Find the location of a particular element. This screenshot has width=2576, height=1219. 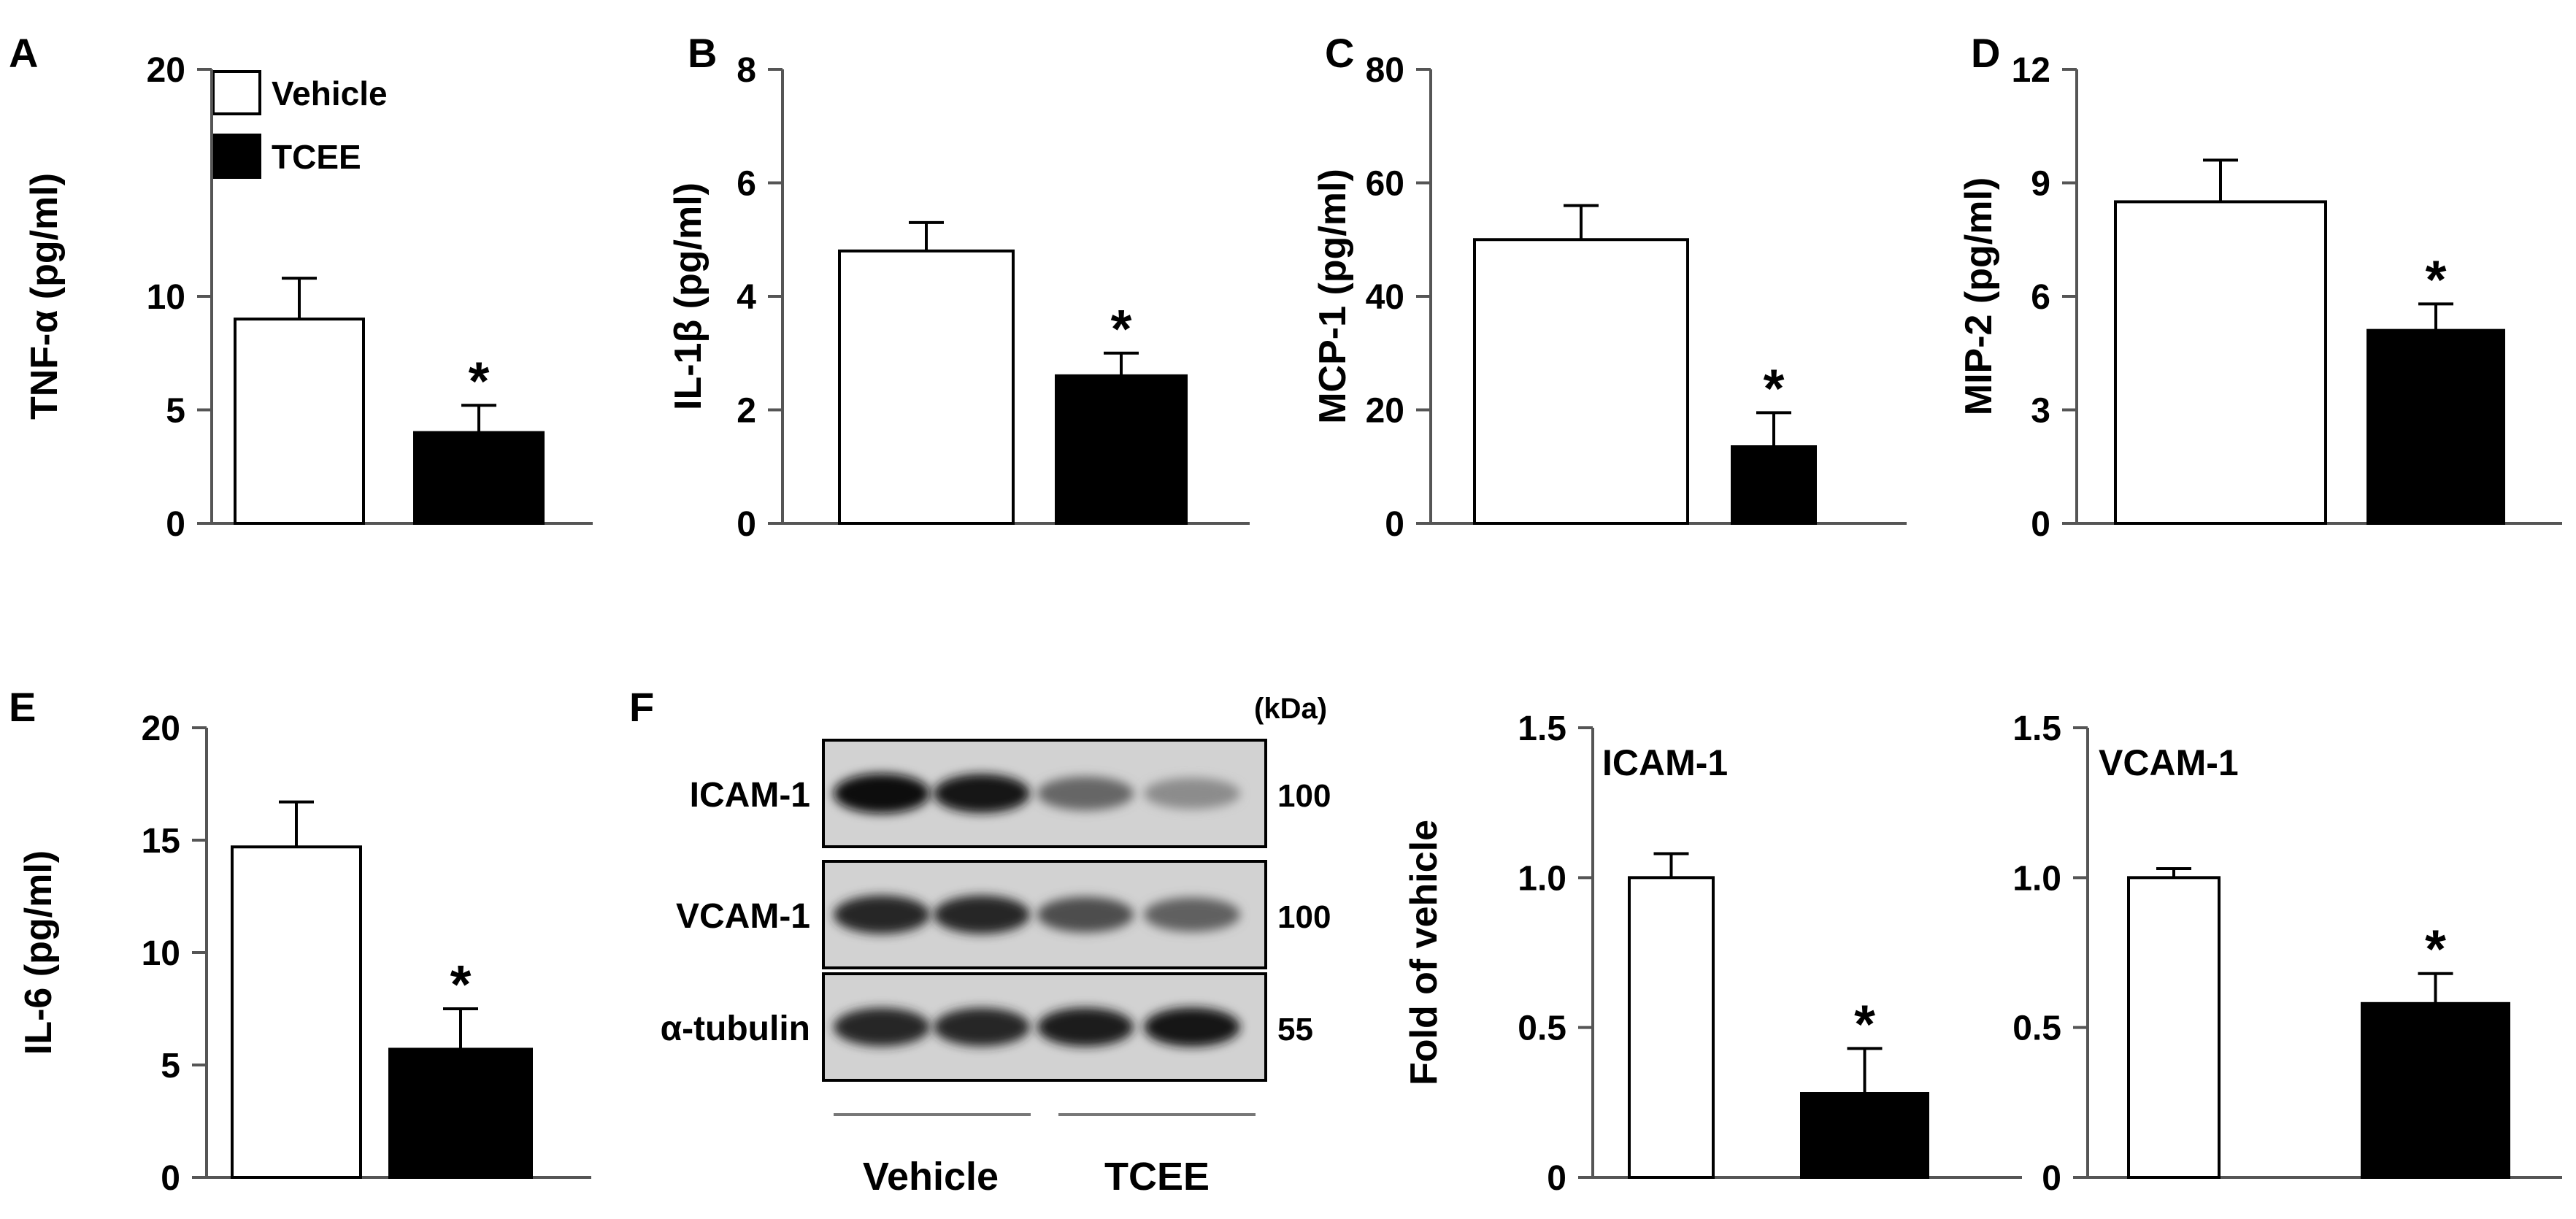

panel-label-b: B is located at coordinates (702, 53).